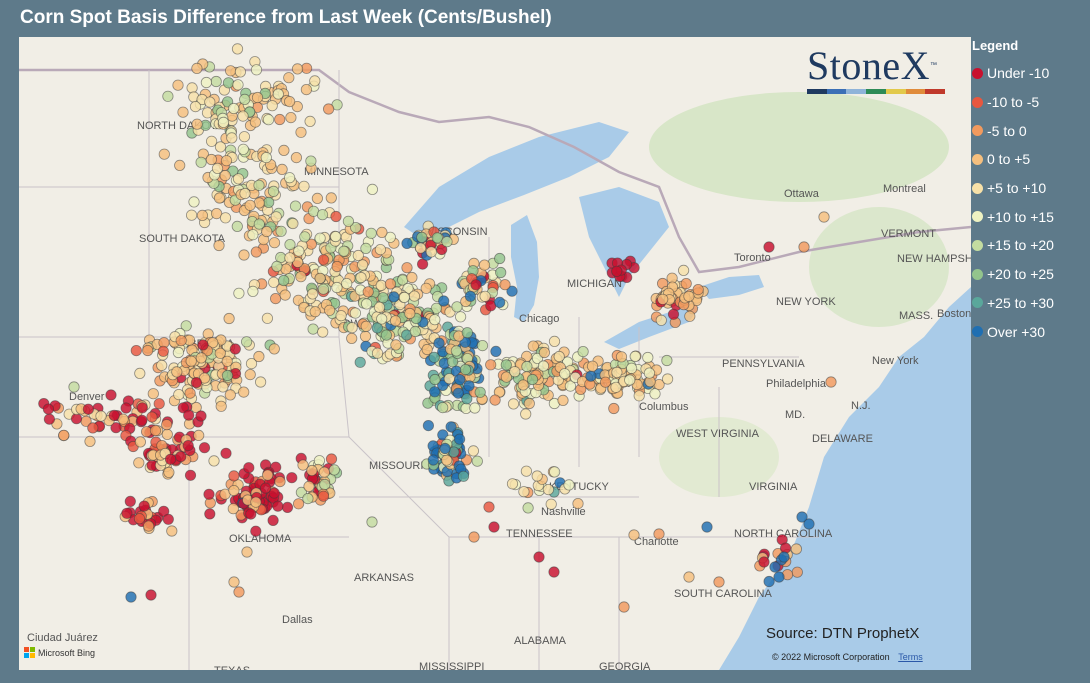 Image resolution: width=1090 pixels, height=683 pixels. Describe the element at coordinates (895, 361) in the screenshot. I see `place-label: New York` at that location.